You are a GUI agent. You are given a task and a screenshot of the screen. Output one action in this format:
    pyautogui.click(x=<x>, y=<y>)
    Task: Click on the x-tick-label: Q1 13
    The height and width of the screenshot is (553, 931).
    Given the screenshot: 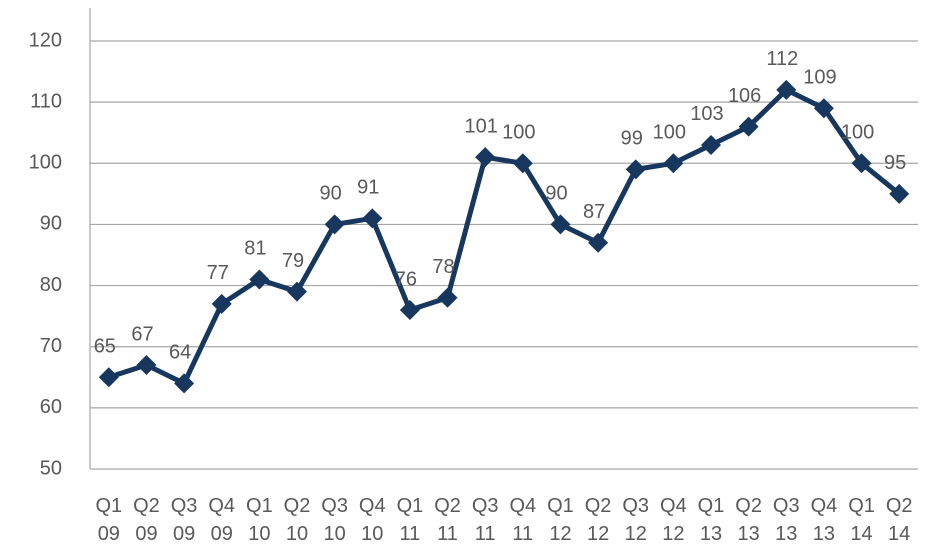 What is the action you would take?
    pyautogui.click(x=711, y=520)
    